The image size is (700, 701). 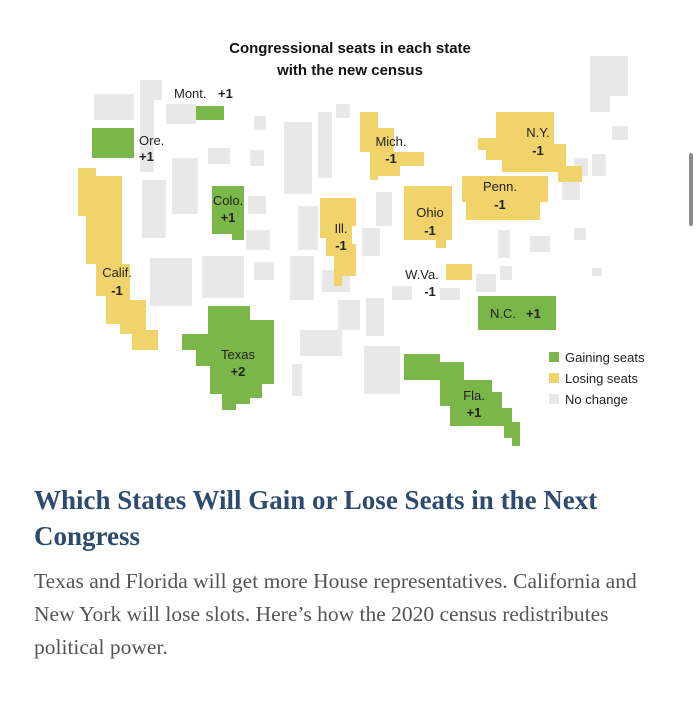 I want to click on label-ohio-name: Ohio, so click(x=429, y=212).